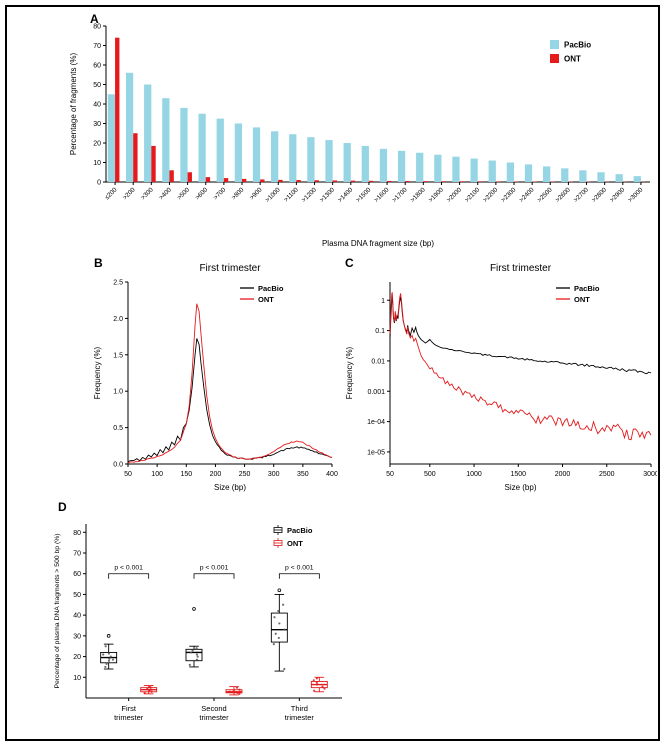 Image resolution: width=665 pixels, height=746 pixels. What do you see at coordinates (118, 465) in the screenshot?
I see `y-tick-label: 0.0` at bounding box center [118, 465].